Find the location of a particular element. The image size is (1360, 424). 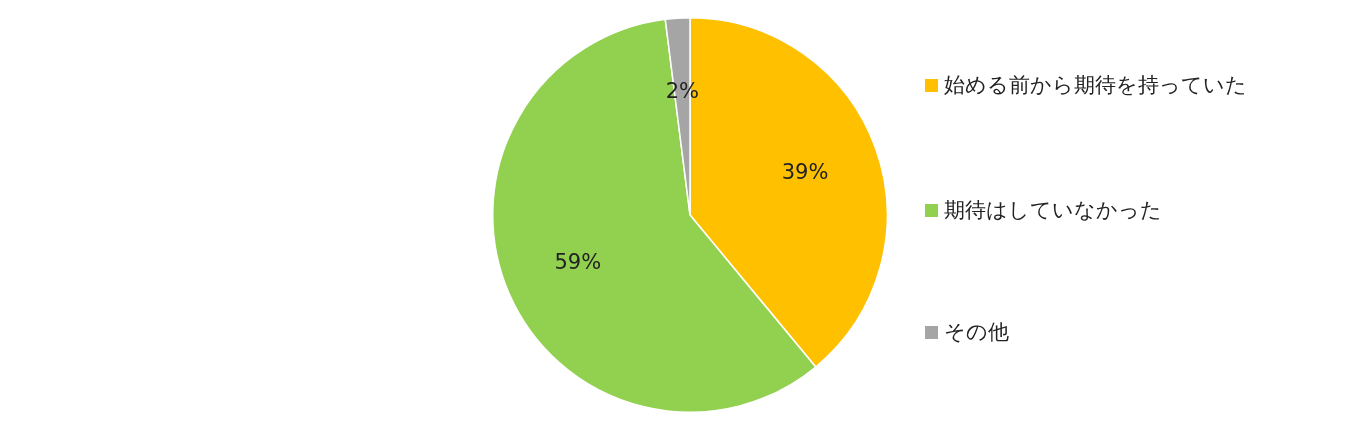

legend-label: その他 is located at coordinates (976, 332).